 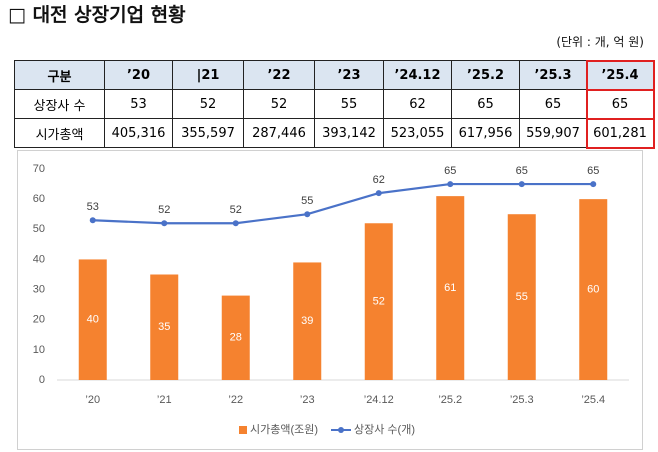 I want to click on bar-label: 35, so click(x=164, y=327).